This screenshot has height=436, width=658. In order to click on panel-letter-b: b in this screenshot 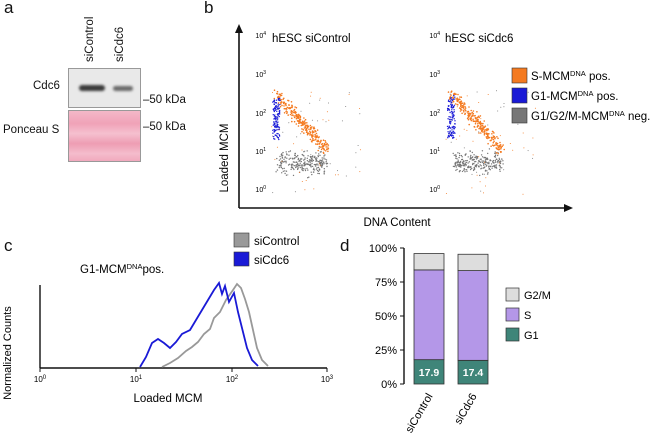, I will do `click(209, 8)`.